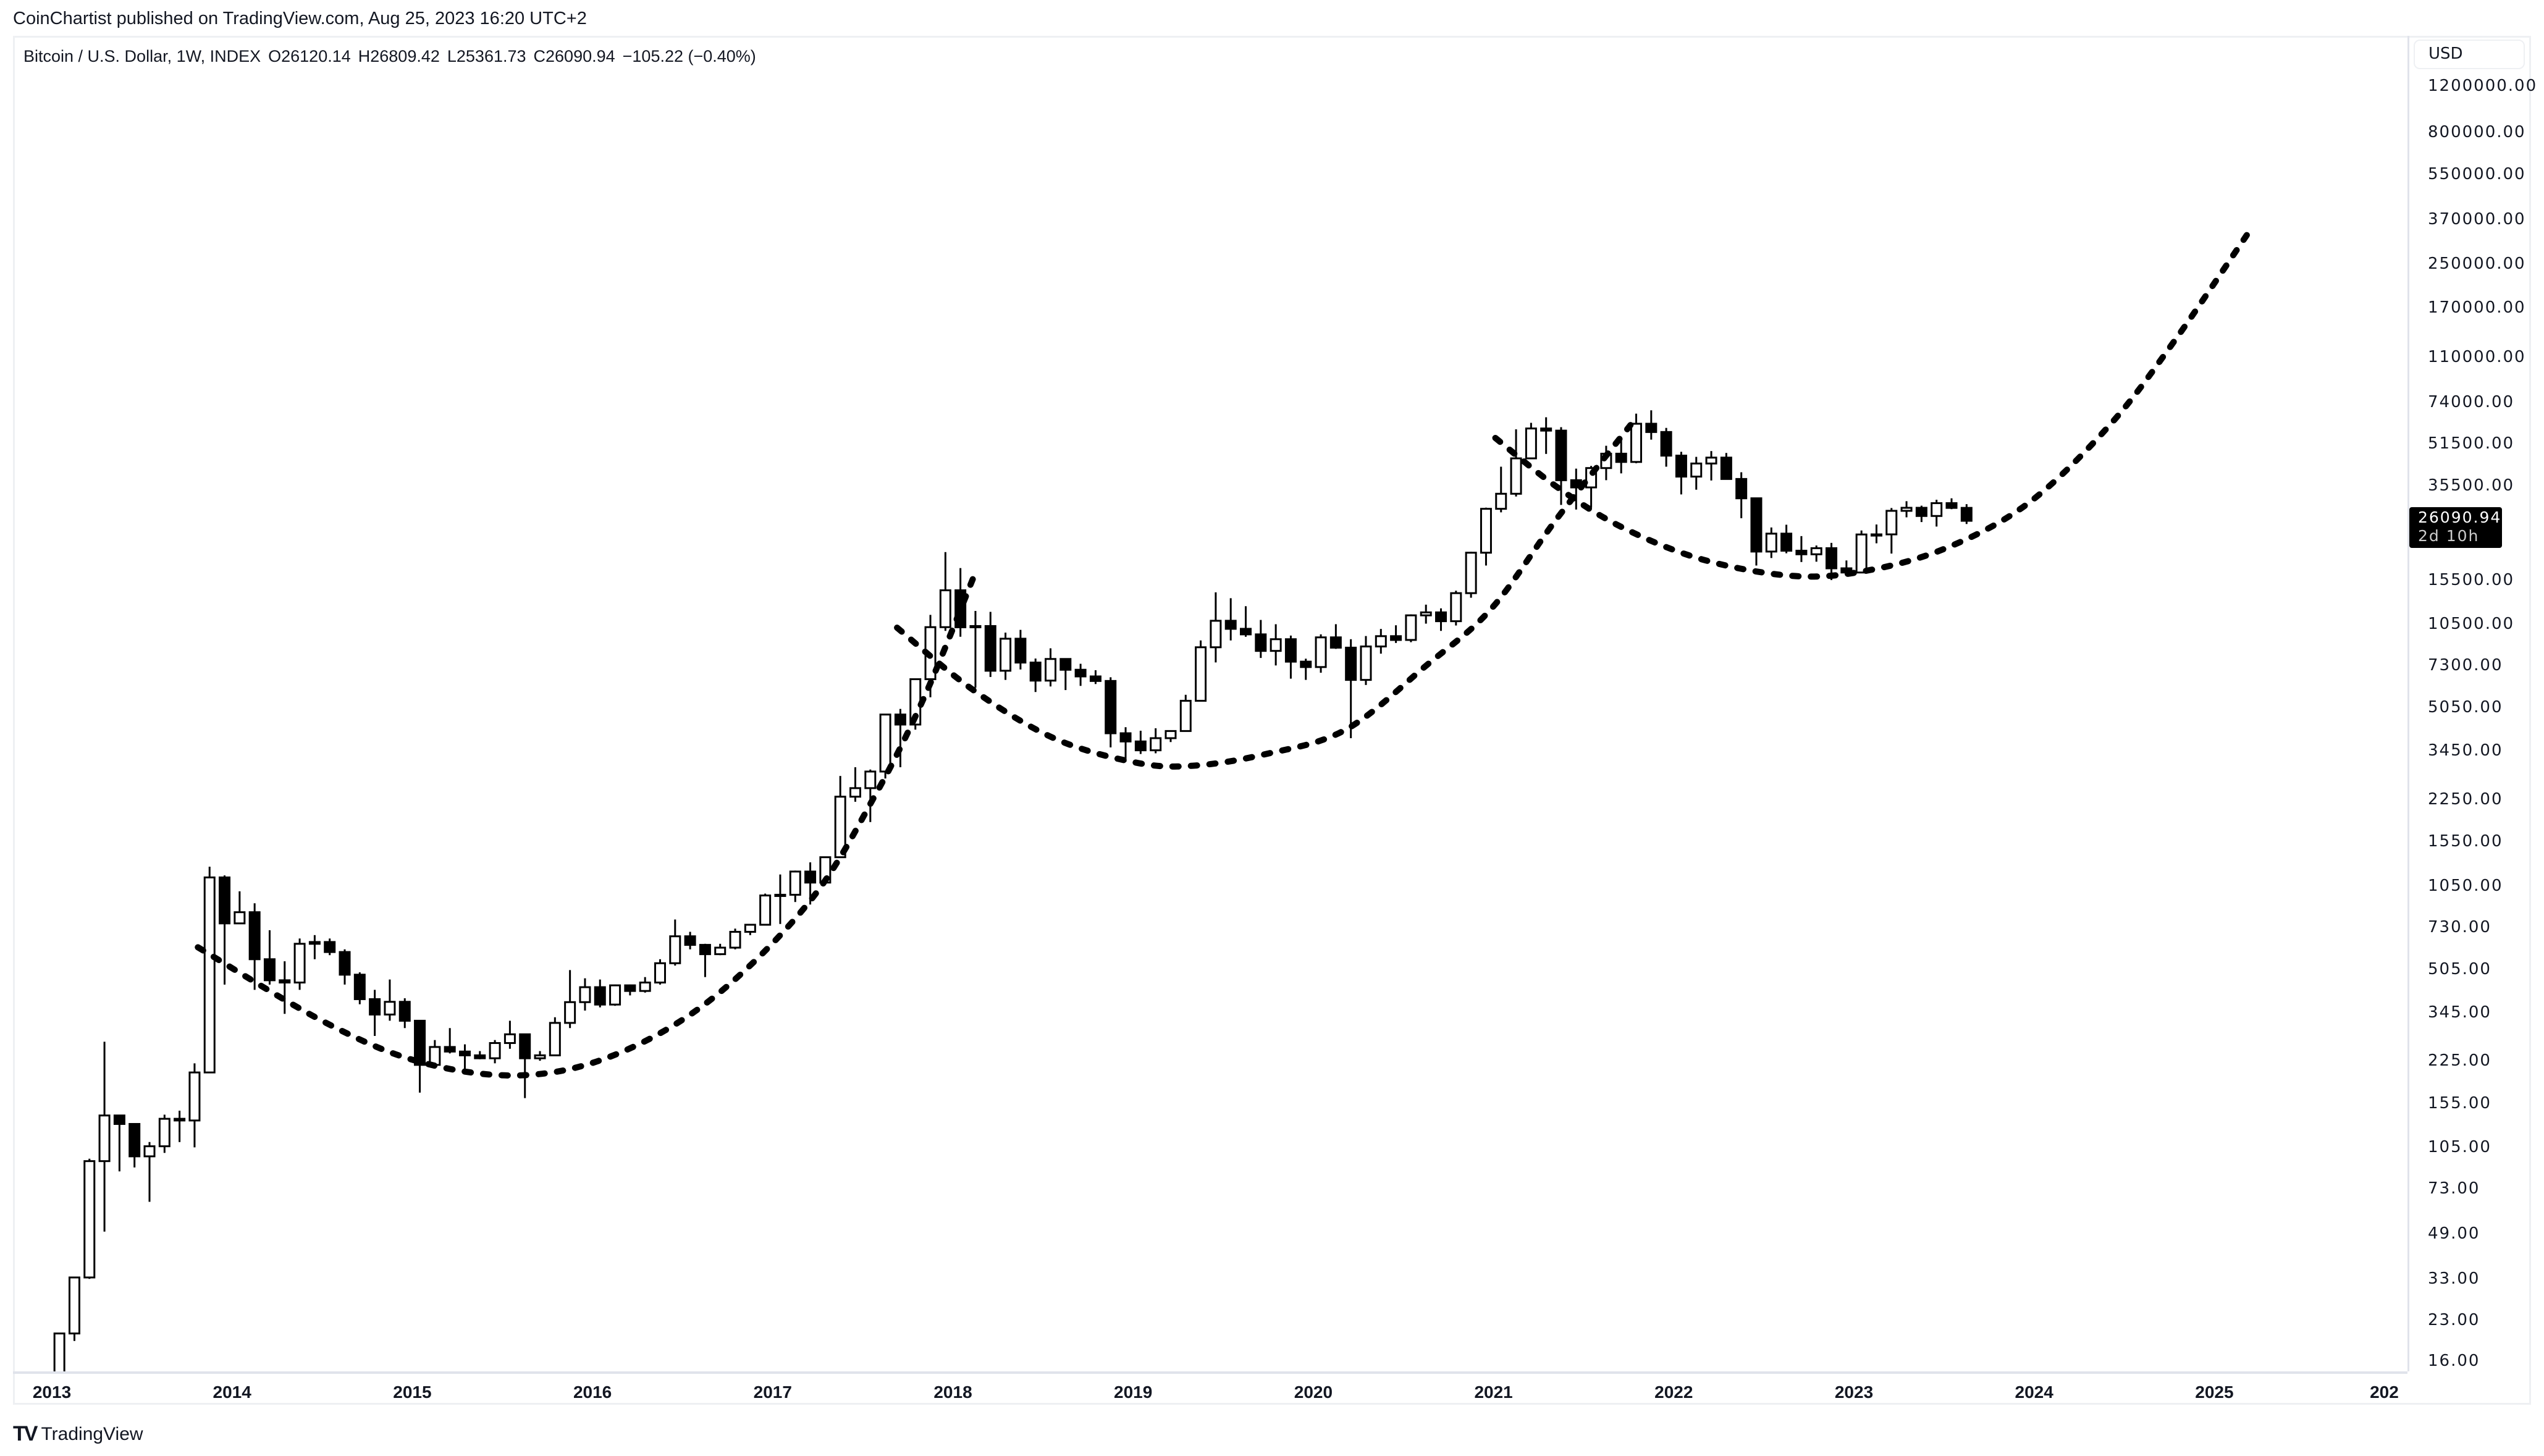 The height and width of the screenshot is (1456, 2544). What do you see at coordinates (2459, 969) in the screenshot?
I see `y-tick-label: 505.00` at bounding box center [2459, 969].